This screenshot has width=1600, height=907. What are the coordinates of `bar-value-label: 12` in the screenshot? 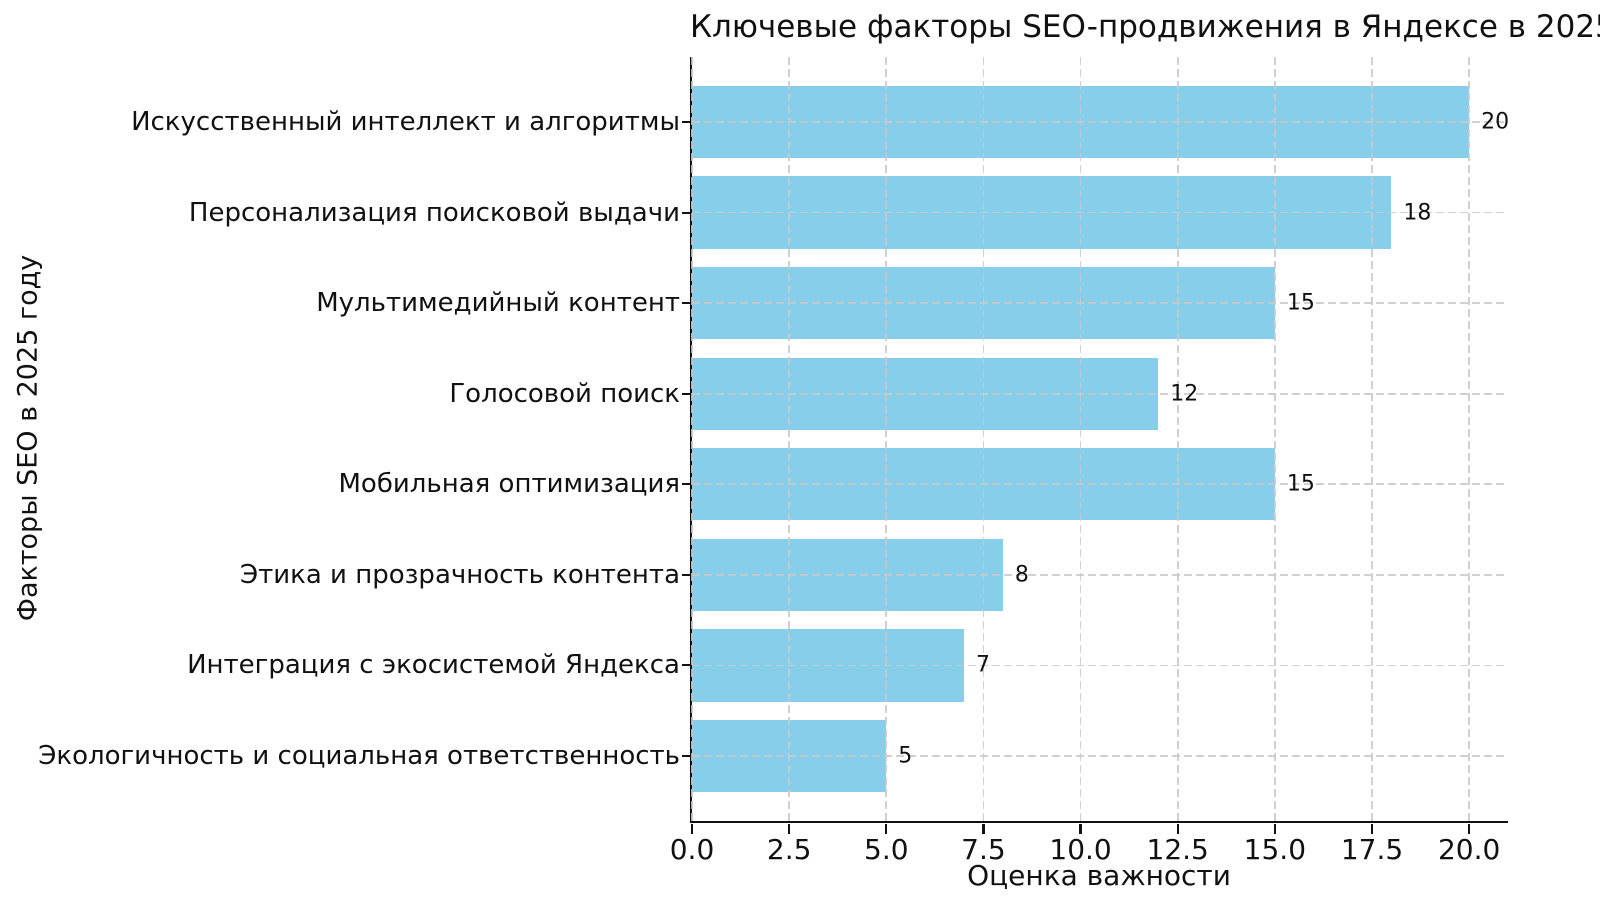 It's located at (1184, 394).